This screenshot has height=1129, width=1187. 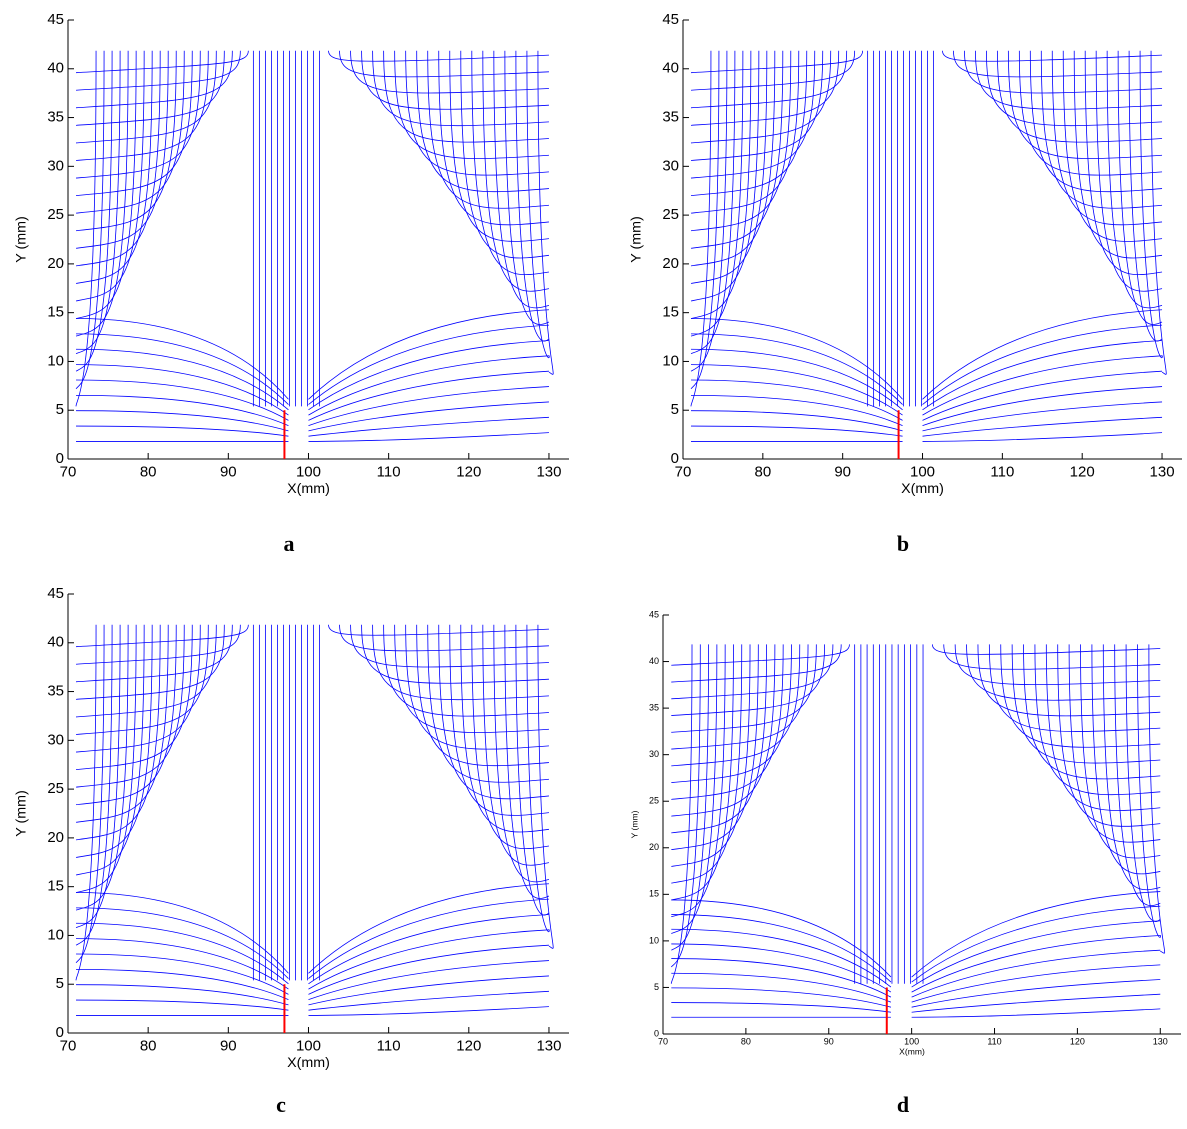 I want to click on x-tick-label: 70, so click(x=68, y=1045).